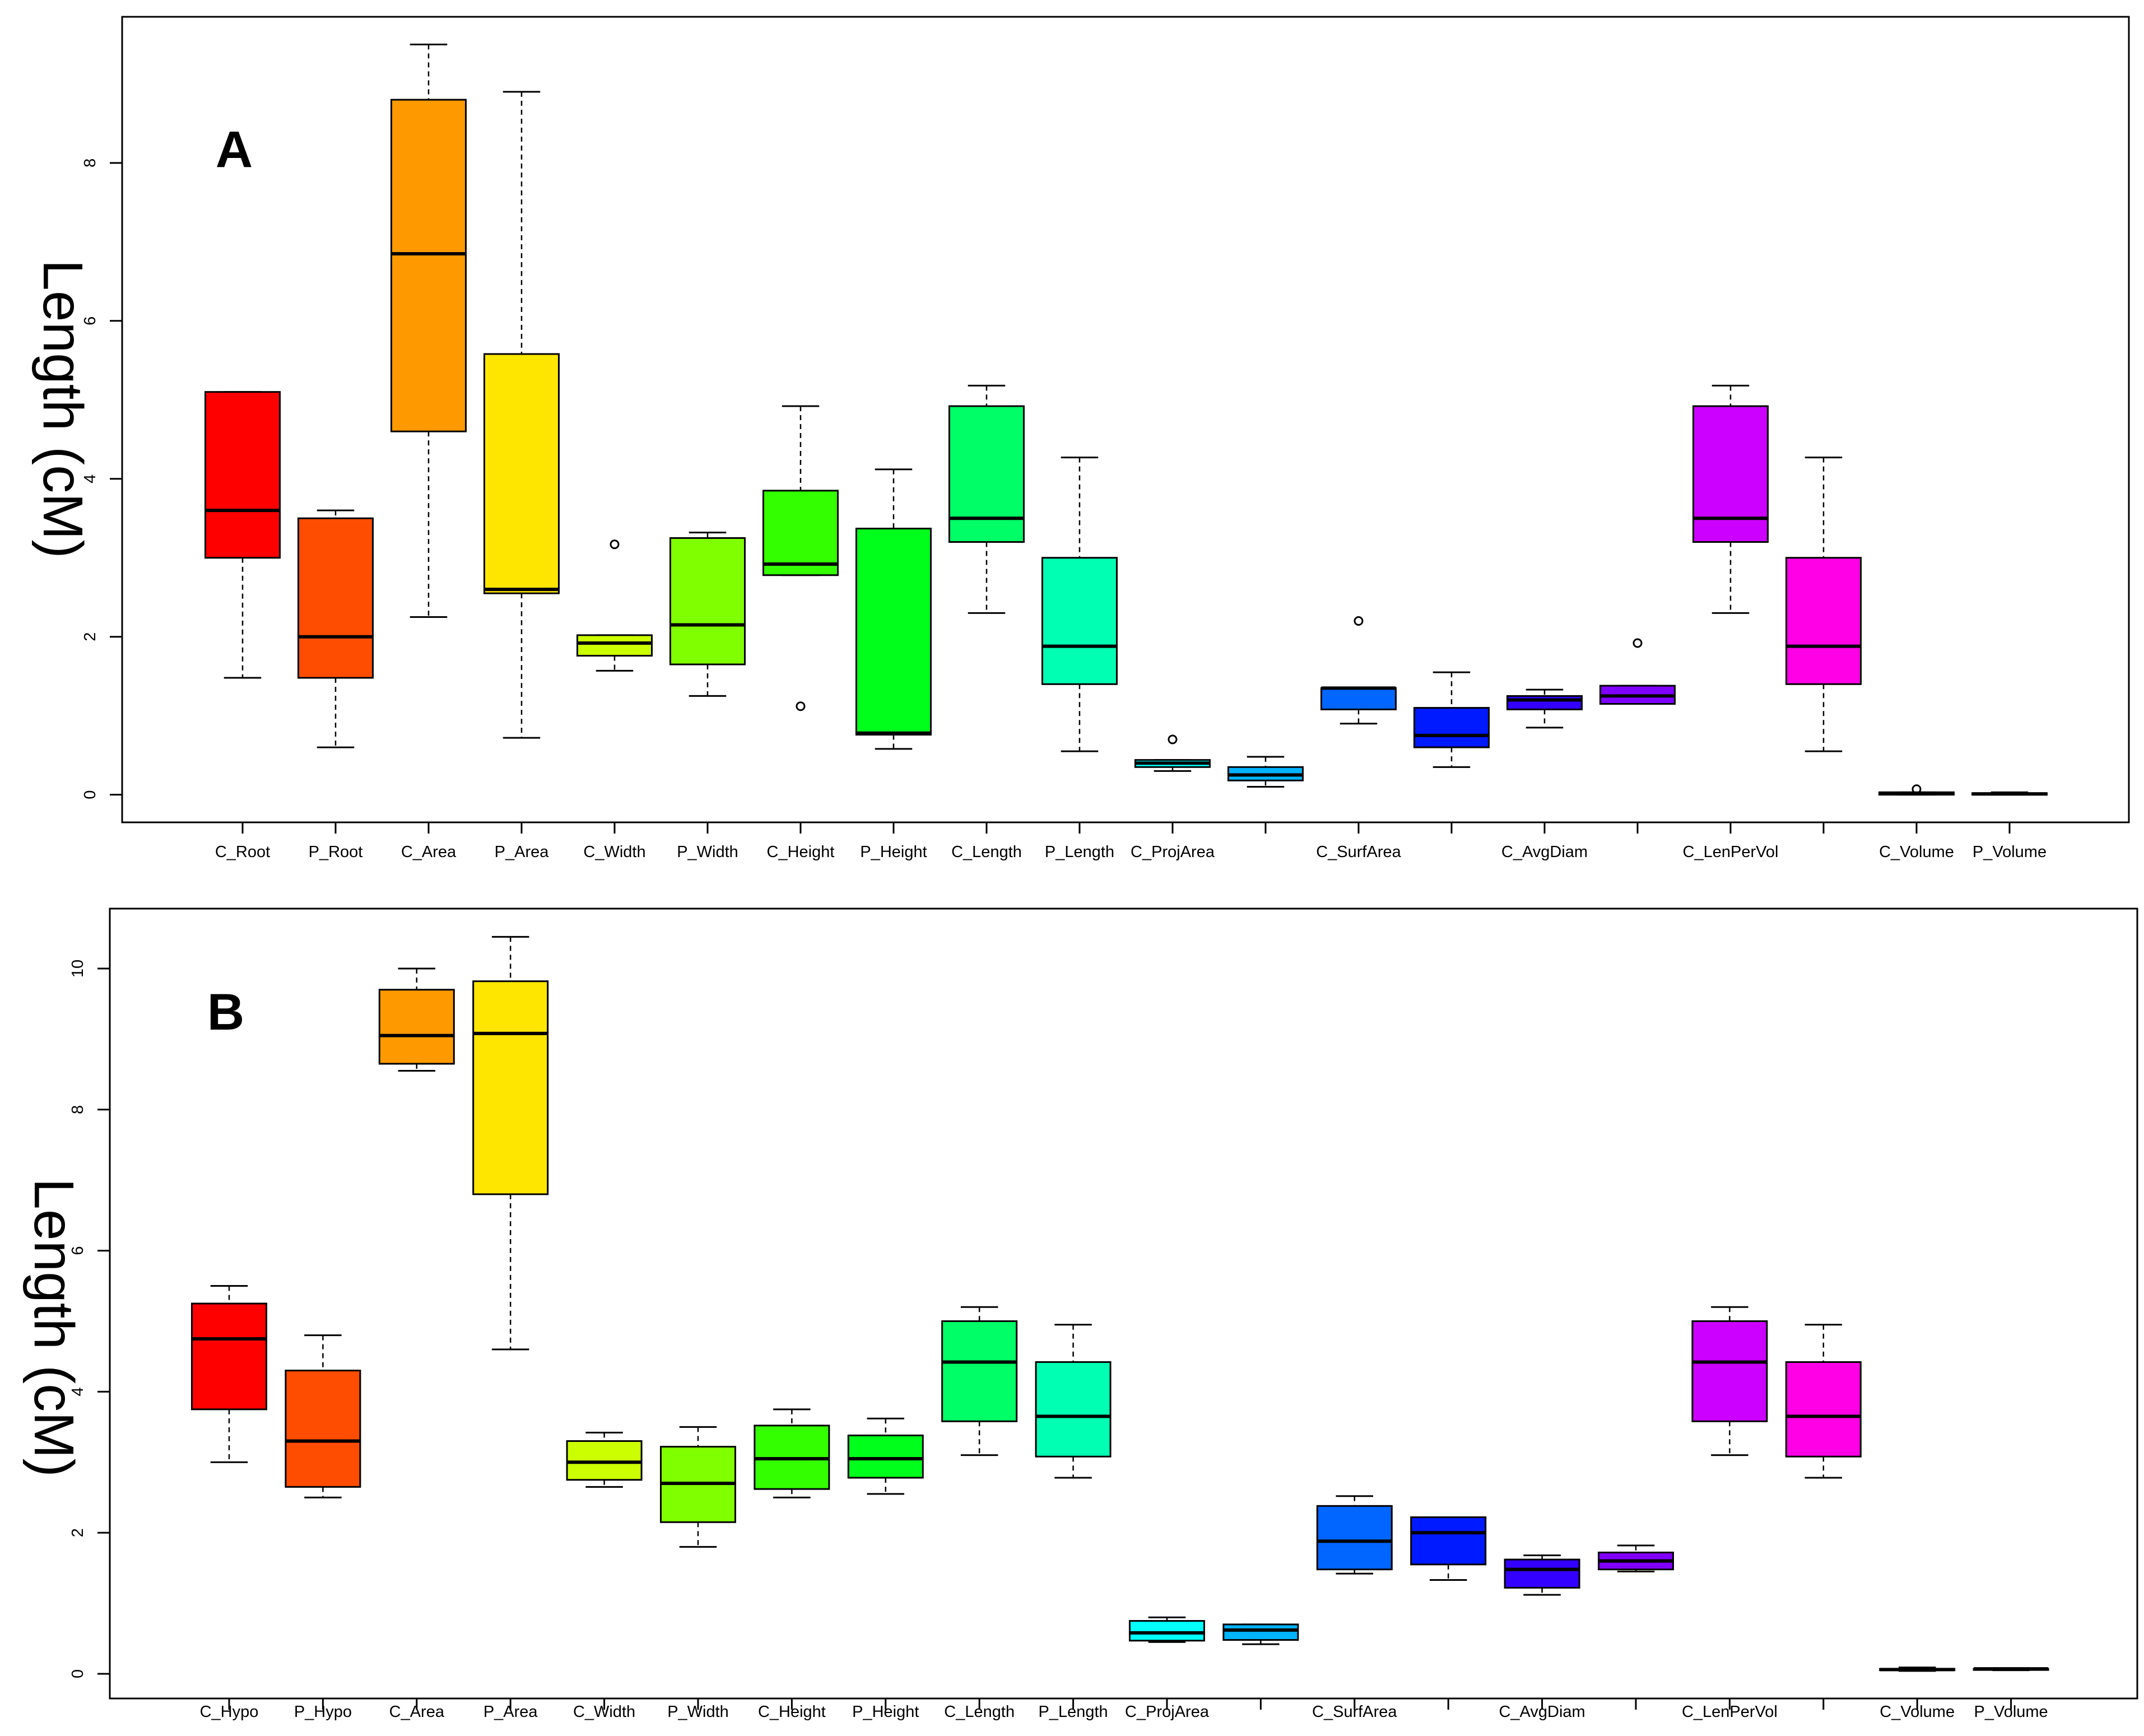 The width and height of the screenshot is (2144, 1736). Describe the element at coordinates (229, 1712) in the screenshot. I see `x-tick-label: C_Hypo` at that location.